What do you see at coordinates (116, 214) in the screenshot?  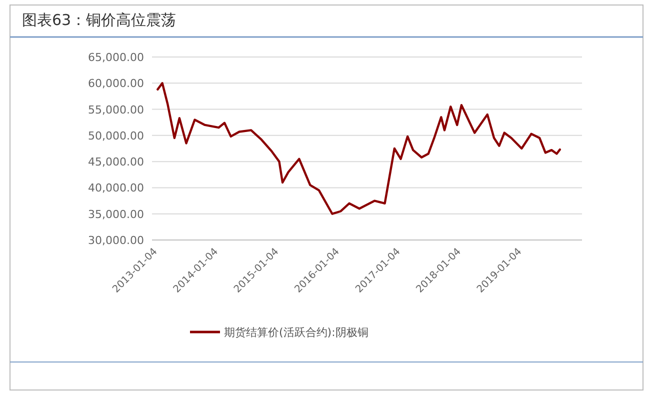 I see `y-tick-label: 35,000.00` at bounding box center [116, 214].